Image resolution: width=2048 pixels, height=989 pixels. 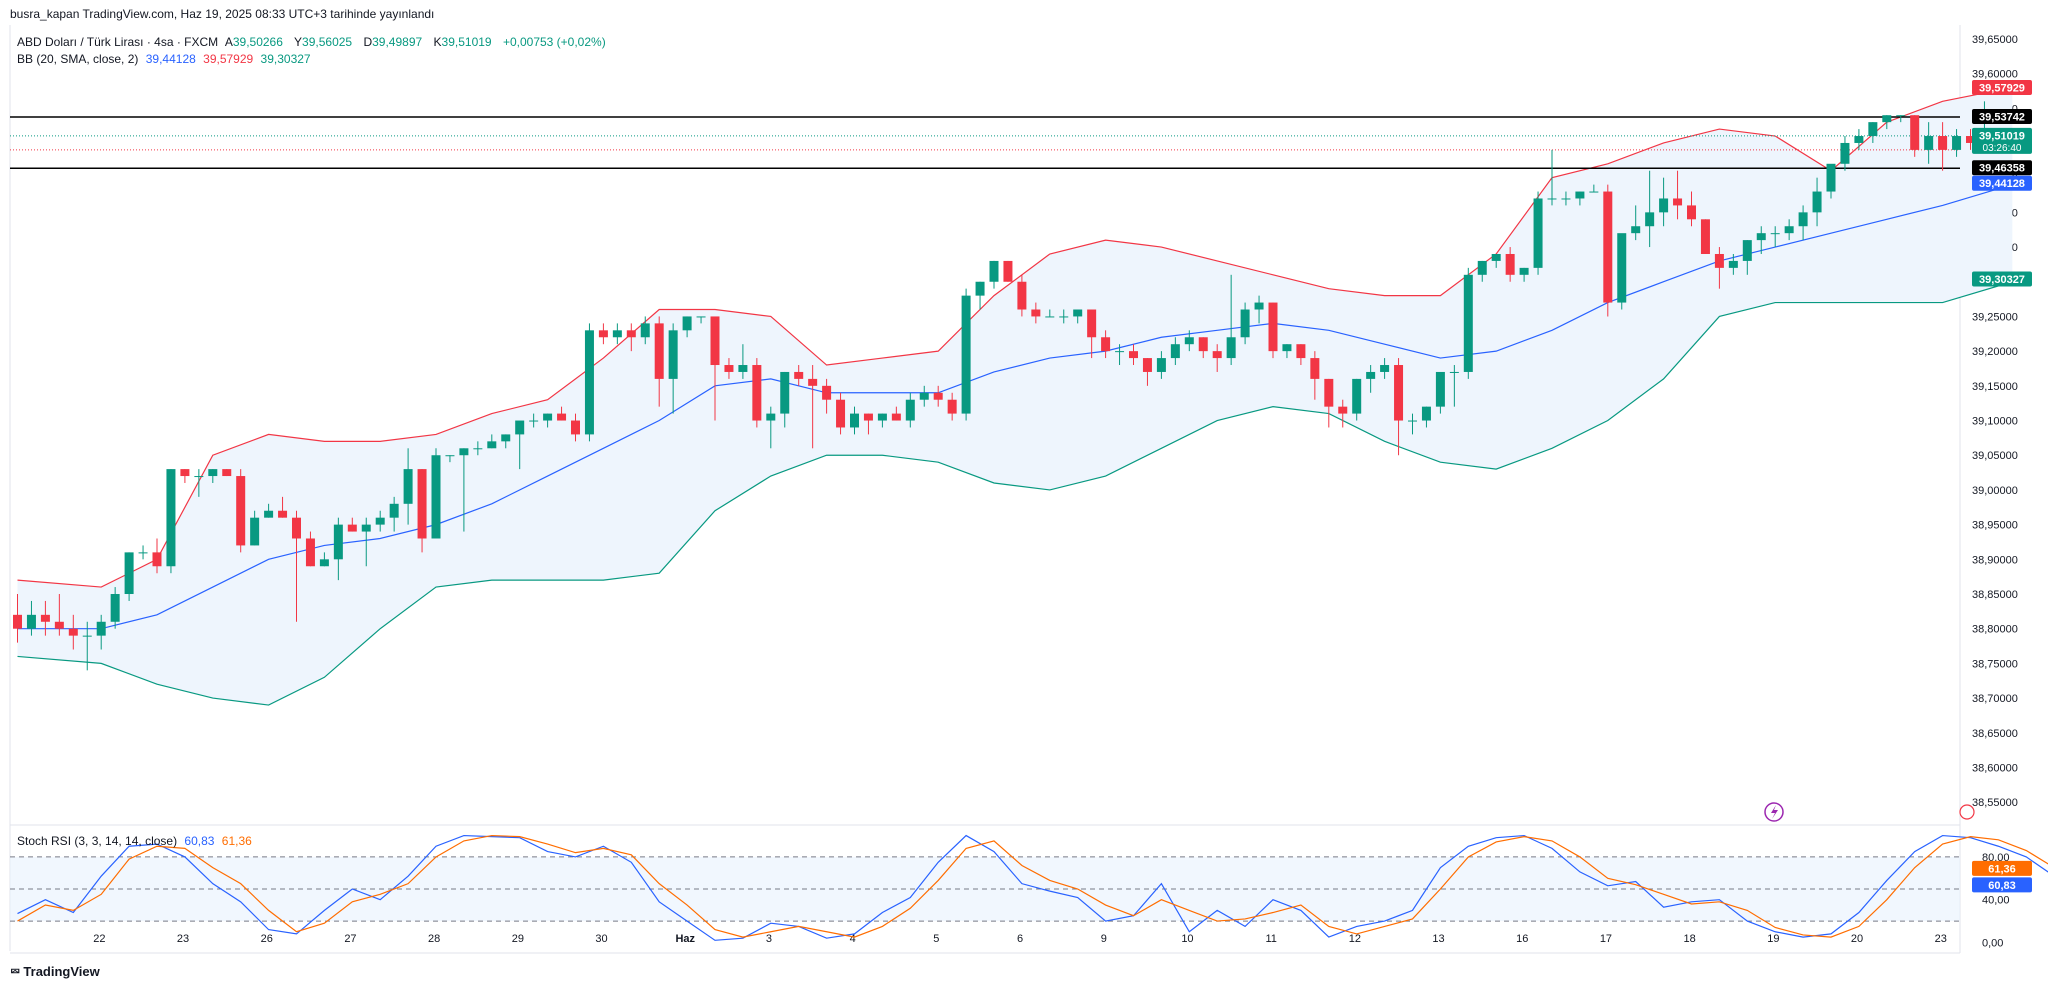 I want to click on price-label-text: 39,44128, so click(x=2002, y=184).